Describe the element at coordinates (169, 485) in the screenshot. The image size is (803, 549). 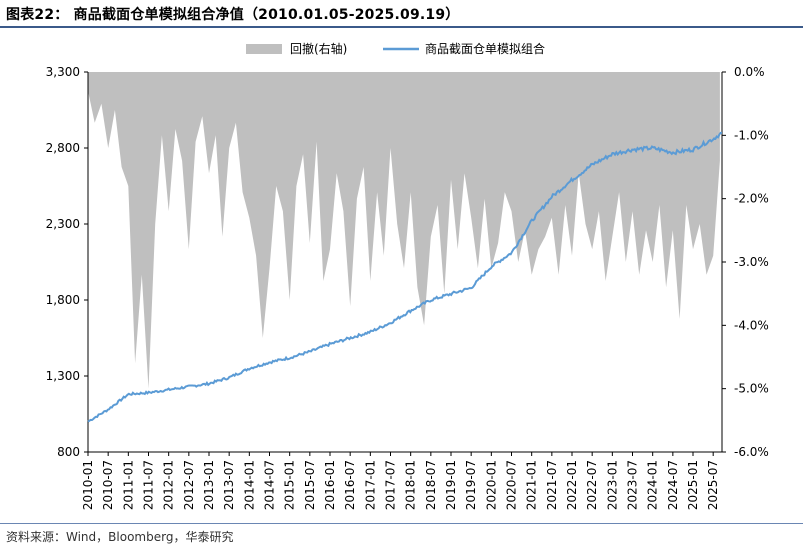
I see `x-tick-label: 2012-01` at that location.